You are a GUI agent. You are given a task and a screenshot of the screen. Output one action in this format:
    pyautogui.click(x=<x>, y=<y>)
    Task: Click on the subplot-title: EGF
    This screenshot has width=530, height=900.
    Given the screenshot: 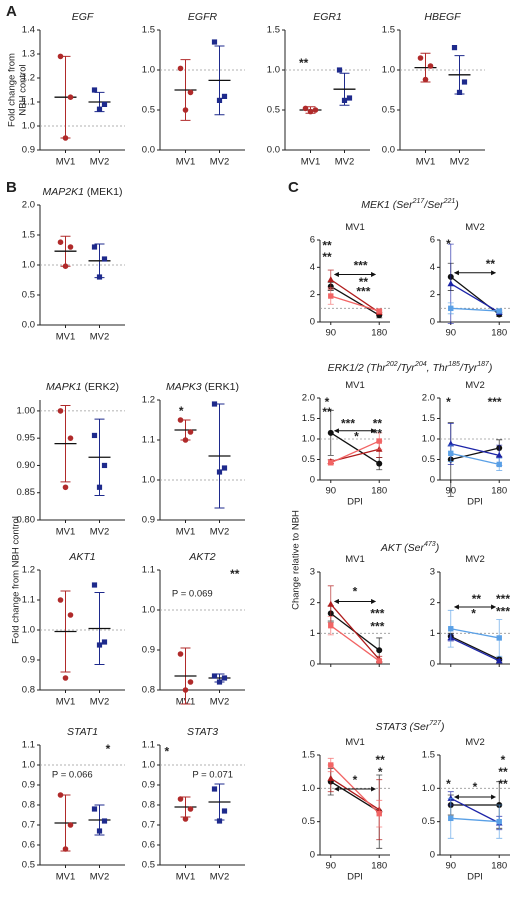 What is the action you would take?
    pyautogui.click(x=83, y=17)
    